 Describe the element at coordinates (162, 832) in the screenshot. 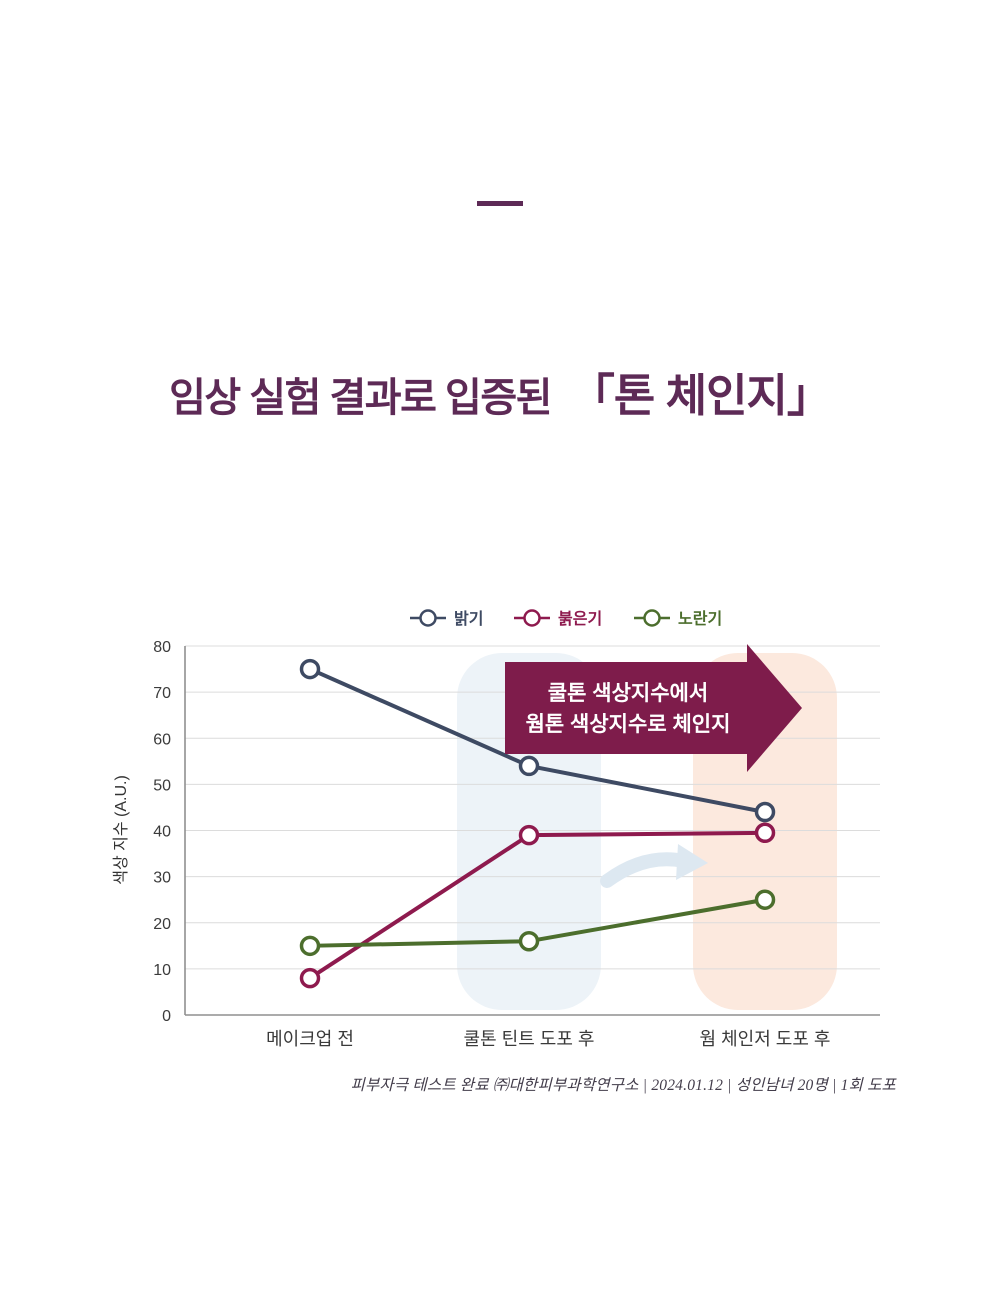

I see `y-tick-label: 40` at that location.